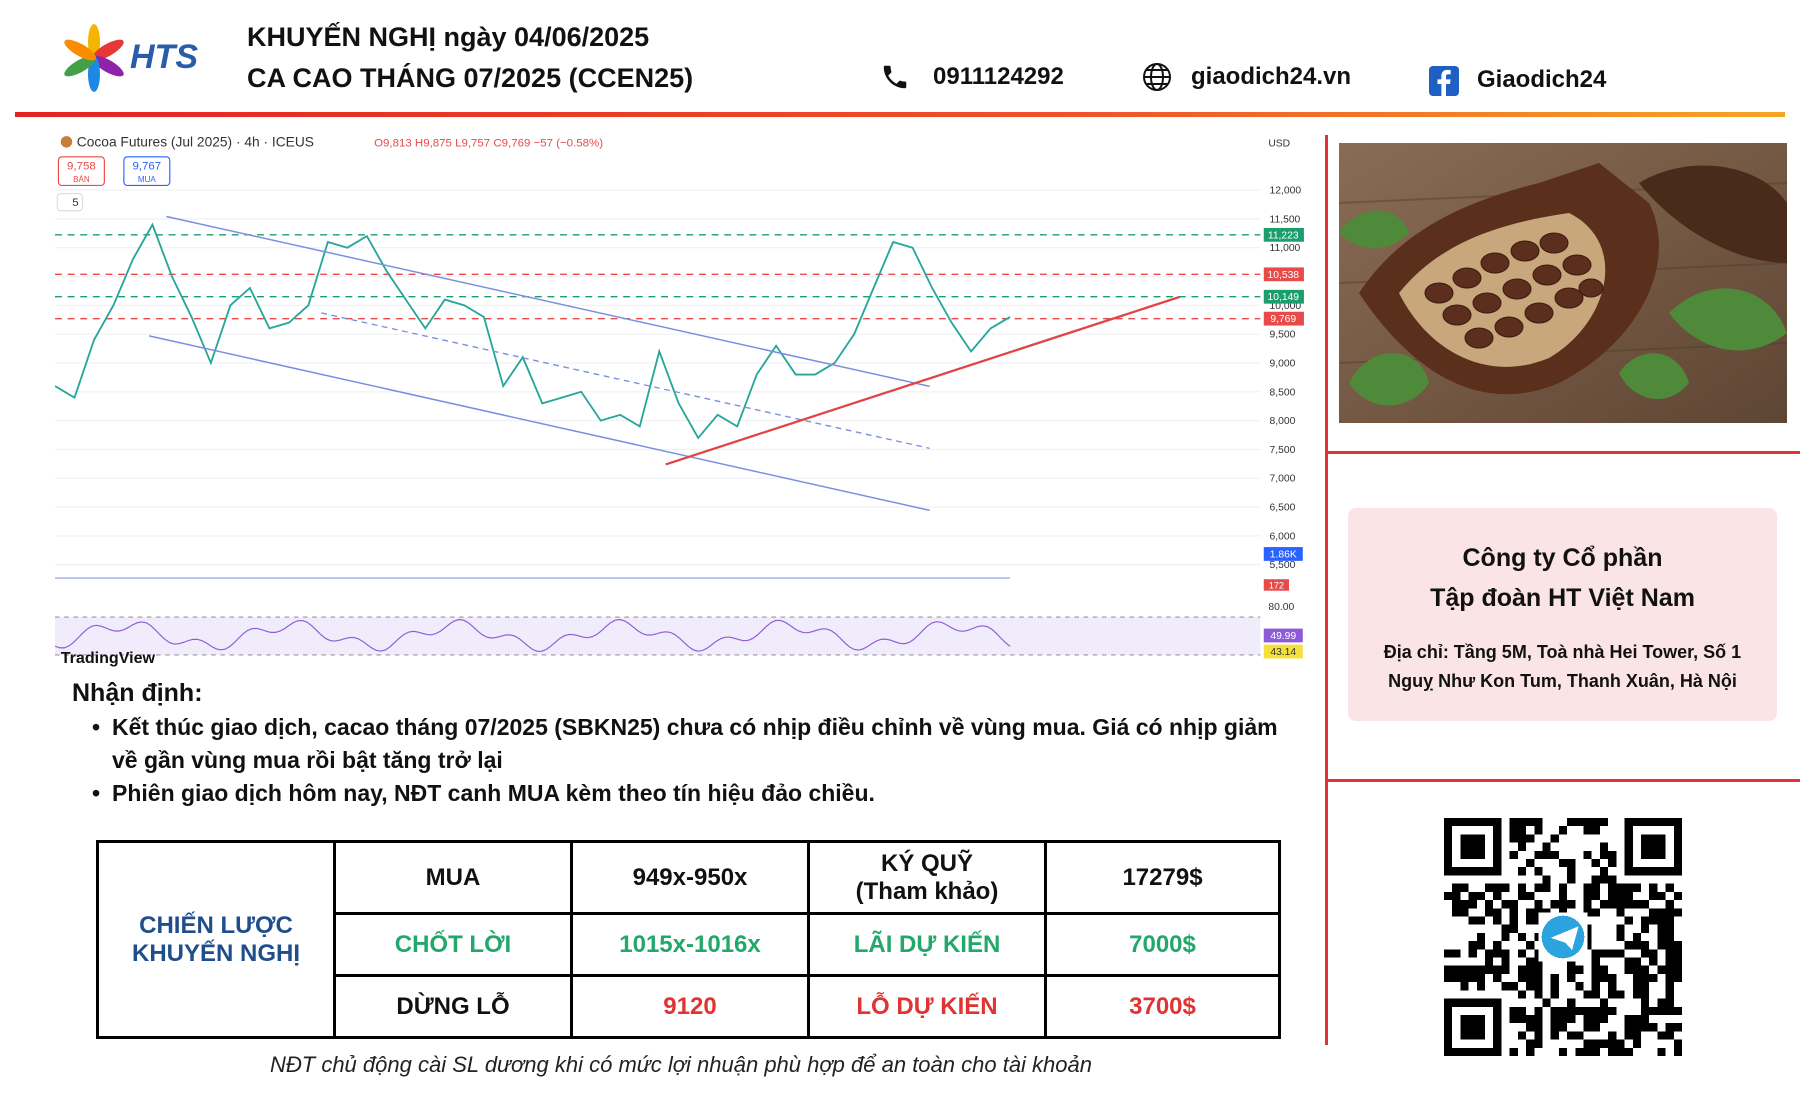 This screenshot has width=1800, height=1112. I want to click on y-tick-label: 11,000, so click(1284, 248).